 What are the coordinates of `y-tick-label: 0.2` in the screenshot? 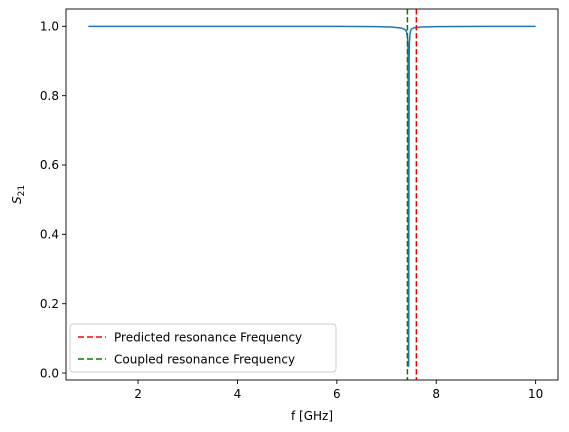 It's located at (49, 304).